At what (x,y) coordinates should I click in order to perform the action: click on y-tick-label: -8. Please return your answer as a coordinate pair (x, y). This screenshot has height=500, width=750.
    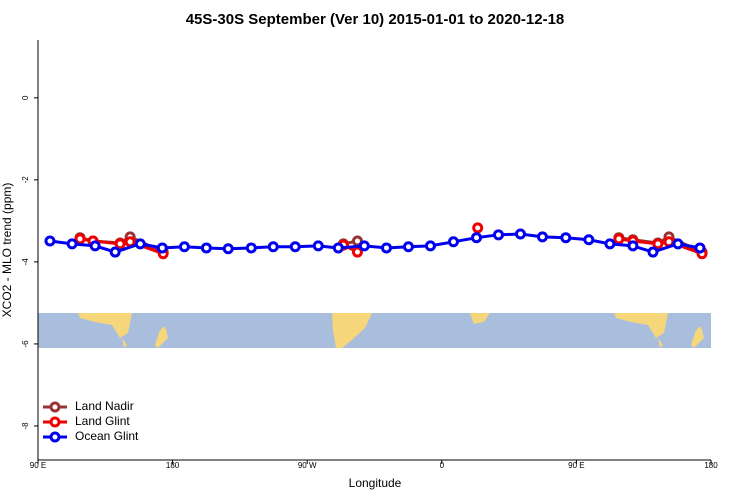
    Looking at the image, I should click on (25, 426).